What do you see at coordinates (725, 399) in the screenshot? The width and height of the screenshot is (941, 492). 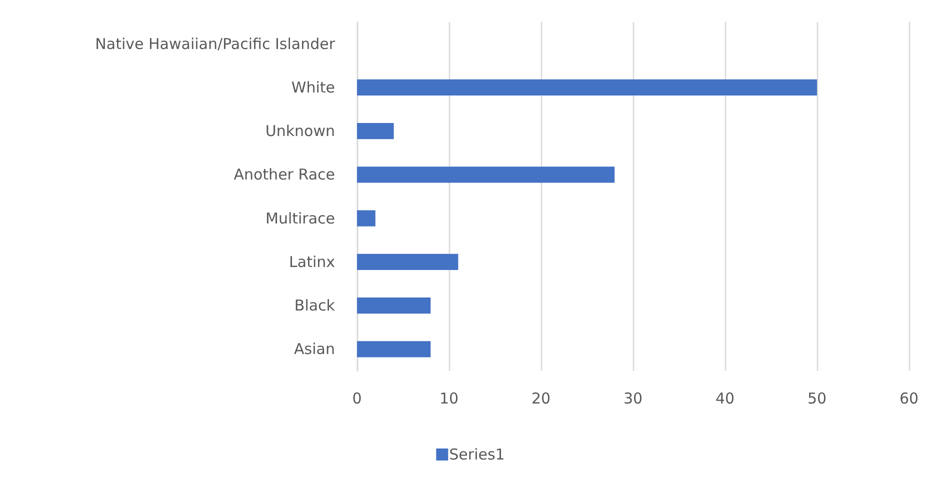 I see `x-tick-label: 40` at bounding box center [725, 399].